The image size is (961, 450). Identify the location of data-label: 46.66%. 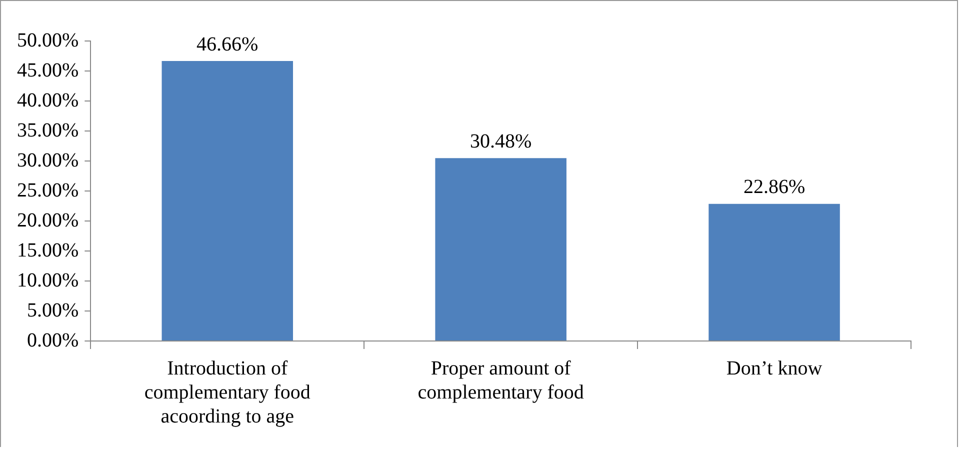
(227, 44).